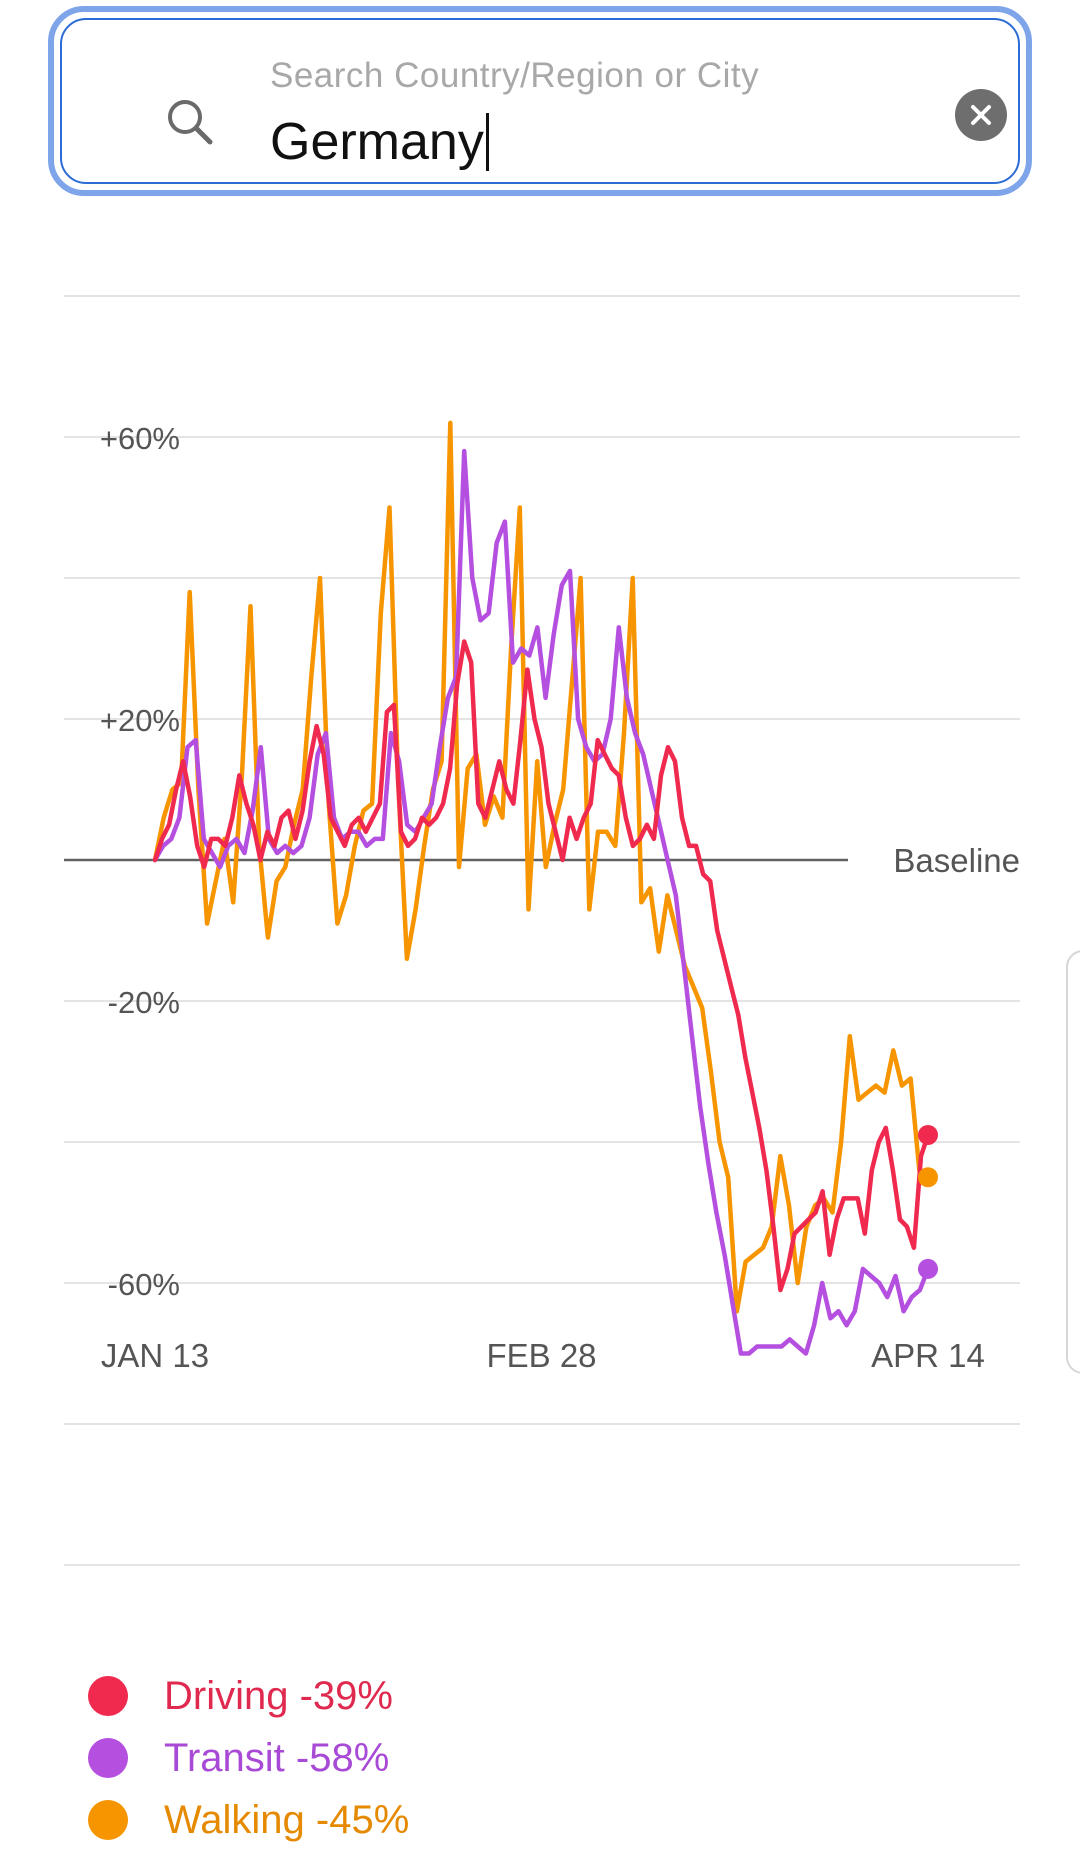 This screenshot has height=1857, width=1080. What do you see at coordinates (928, 1355) in the screenshot?
I see `x-tick-label: APR 14` at bounding box center [928, 1355].